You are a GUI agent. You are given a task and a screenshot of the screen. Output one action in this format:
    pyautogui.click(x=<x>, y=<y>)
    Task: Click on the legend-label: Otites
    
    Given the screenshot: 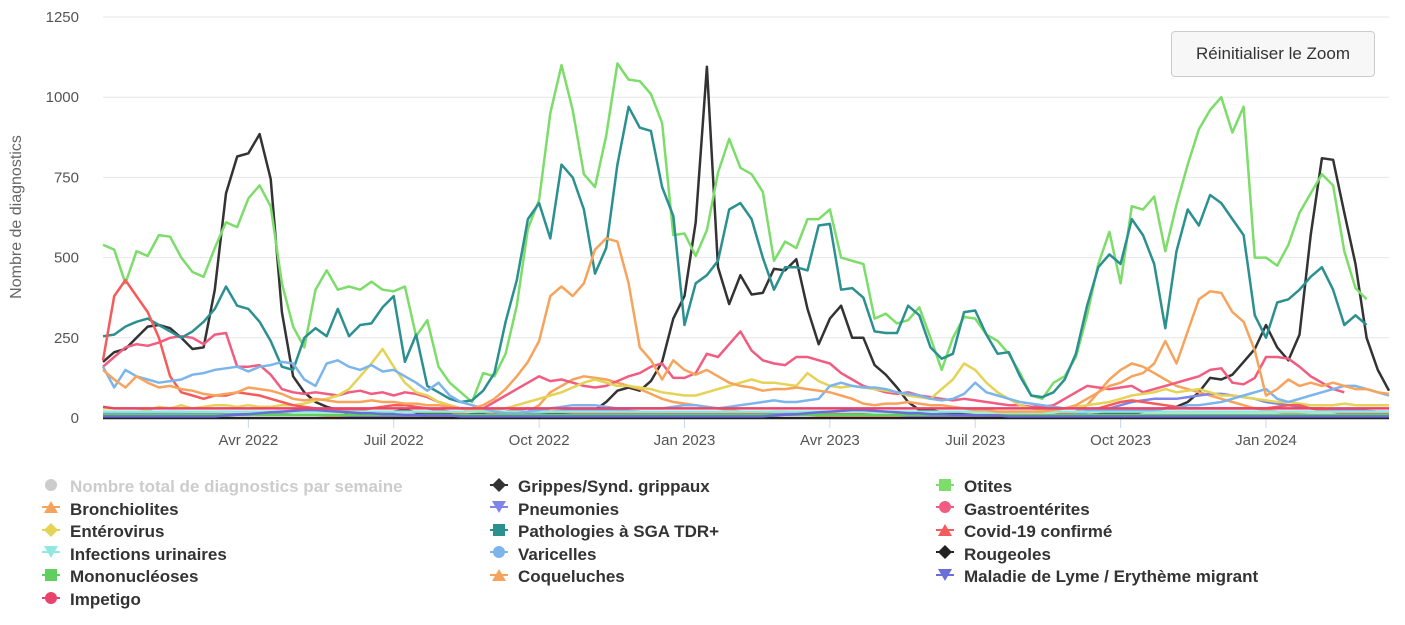 What is the action you would take?
    pyautogui.click(x=988, y=486)
    